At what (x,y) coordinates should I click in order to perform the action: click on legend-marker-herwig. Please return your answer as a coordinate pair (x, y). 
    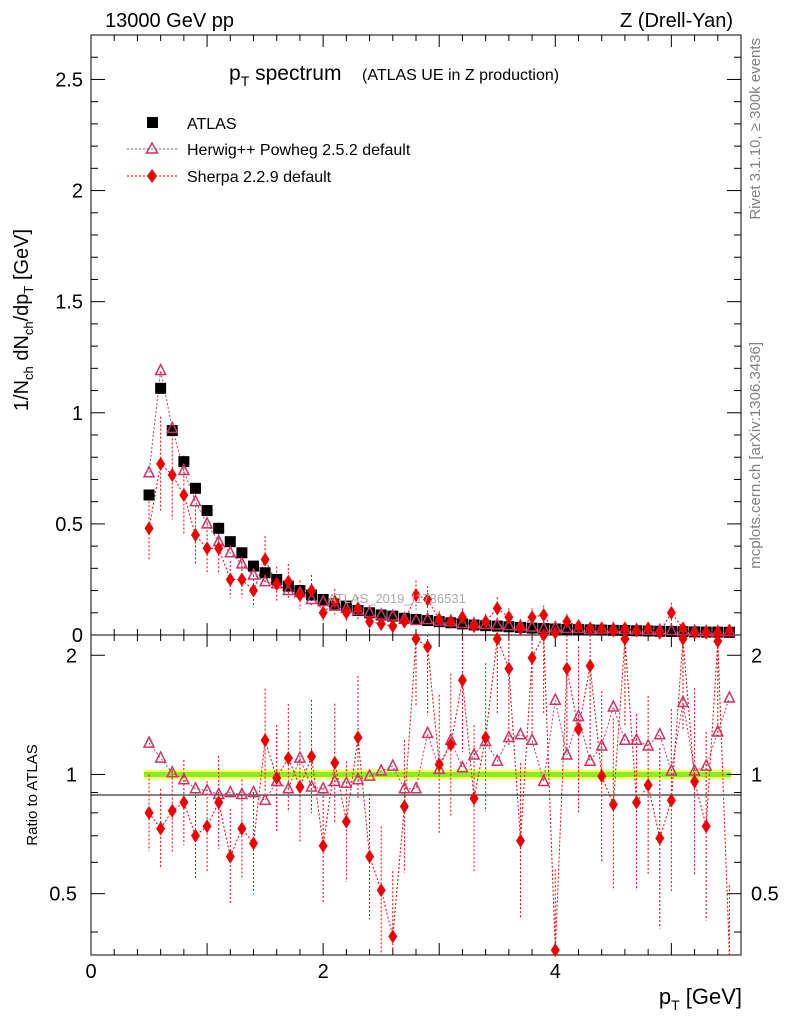
    Looking at the image, I should click on (152, 147).